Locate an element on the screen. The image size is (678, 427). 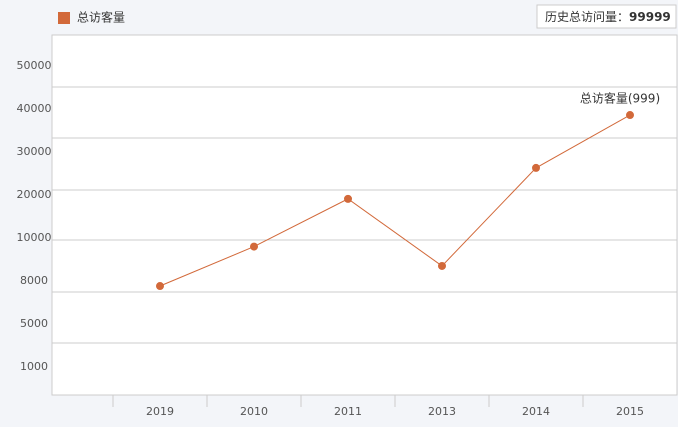
x-tick-label: 2015 is located at coordinates (630, 411).